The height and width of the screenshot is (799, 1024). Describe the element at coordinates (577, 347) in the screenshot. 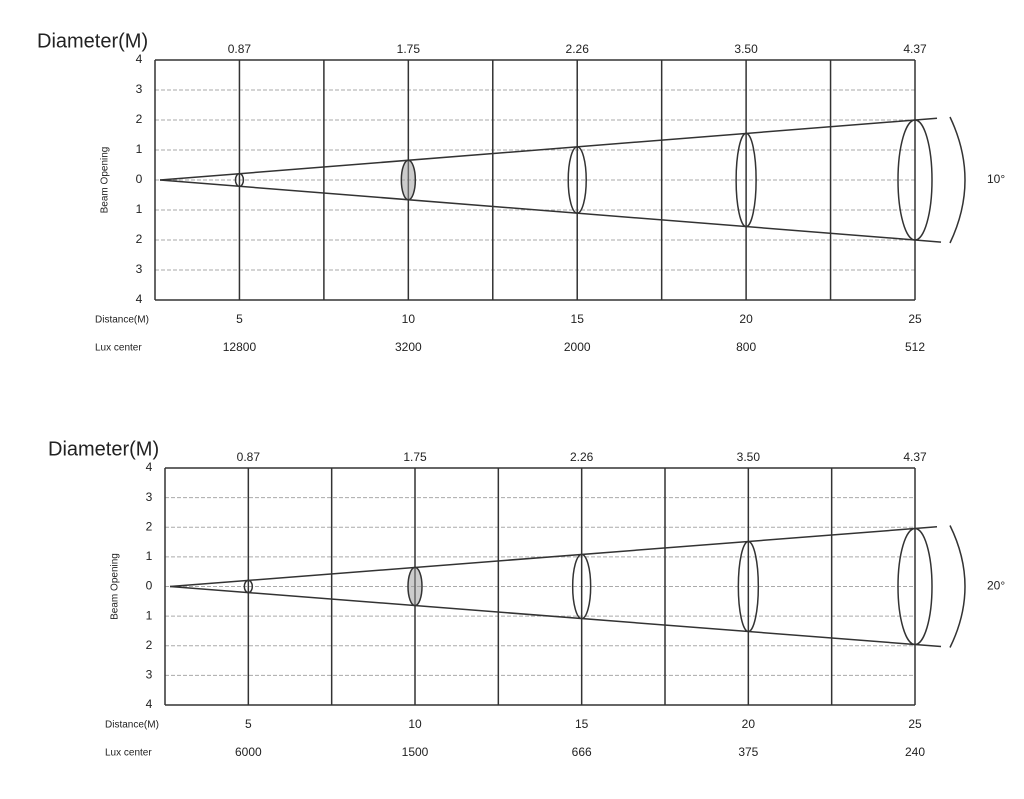

I see `lux-value: 2000` at that location.